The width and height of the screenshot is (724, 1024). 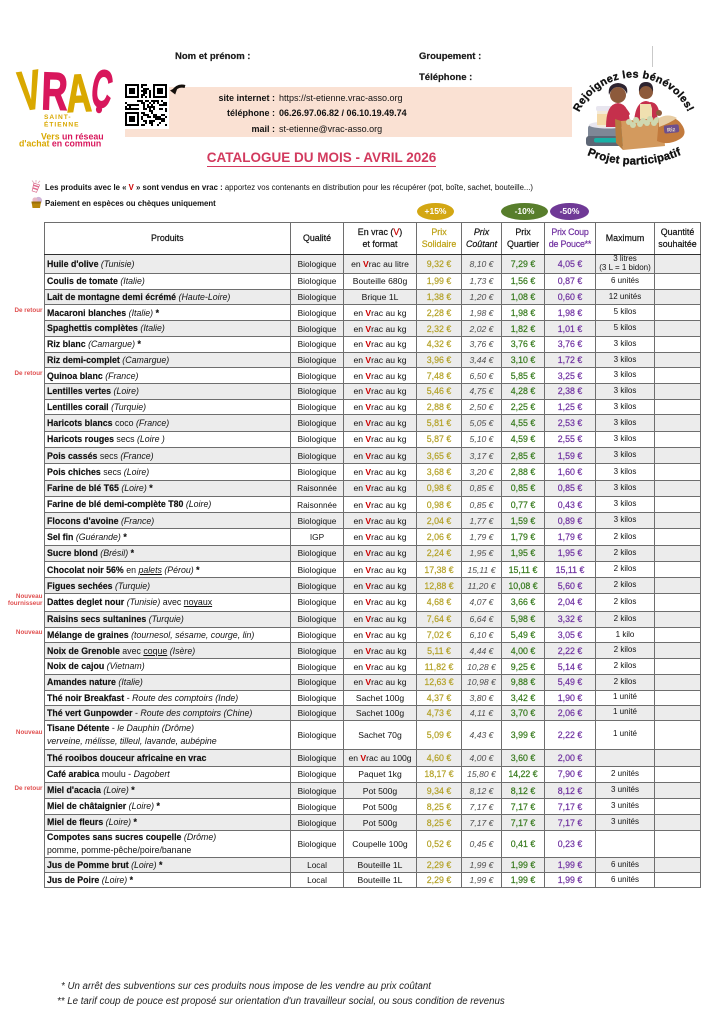 I want to click on svg-text: A, so click(x=78, y=92).